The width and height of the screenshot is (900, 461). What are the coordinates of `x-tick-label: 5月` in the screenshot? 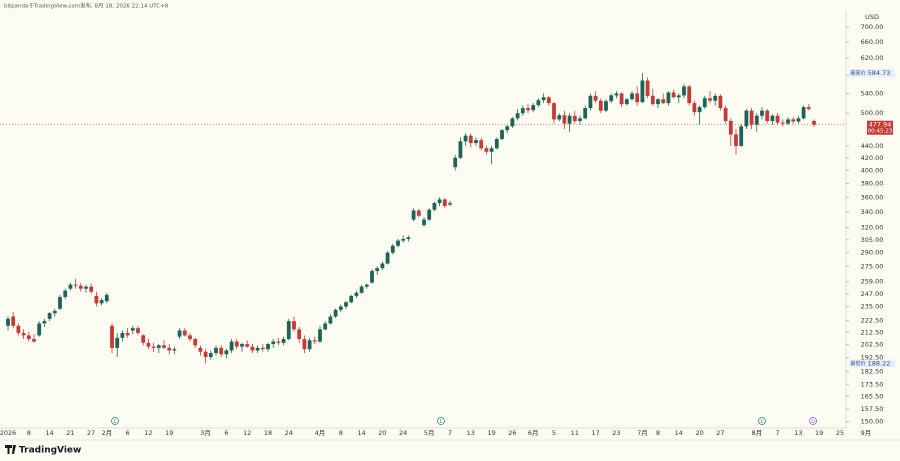 It's located at (429, 433).